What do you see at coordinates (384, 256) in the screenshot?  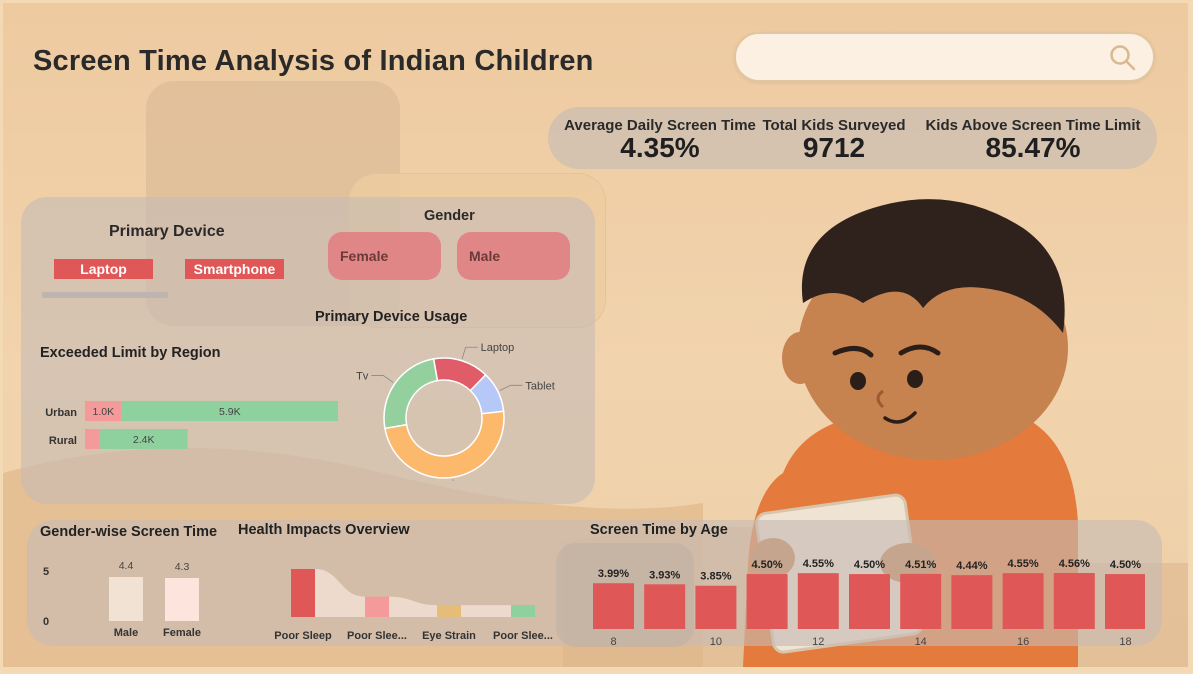 I see `gender-option-female: Female` at bounding box center [384, 256].